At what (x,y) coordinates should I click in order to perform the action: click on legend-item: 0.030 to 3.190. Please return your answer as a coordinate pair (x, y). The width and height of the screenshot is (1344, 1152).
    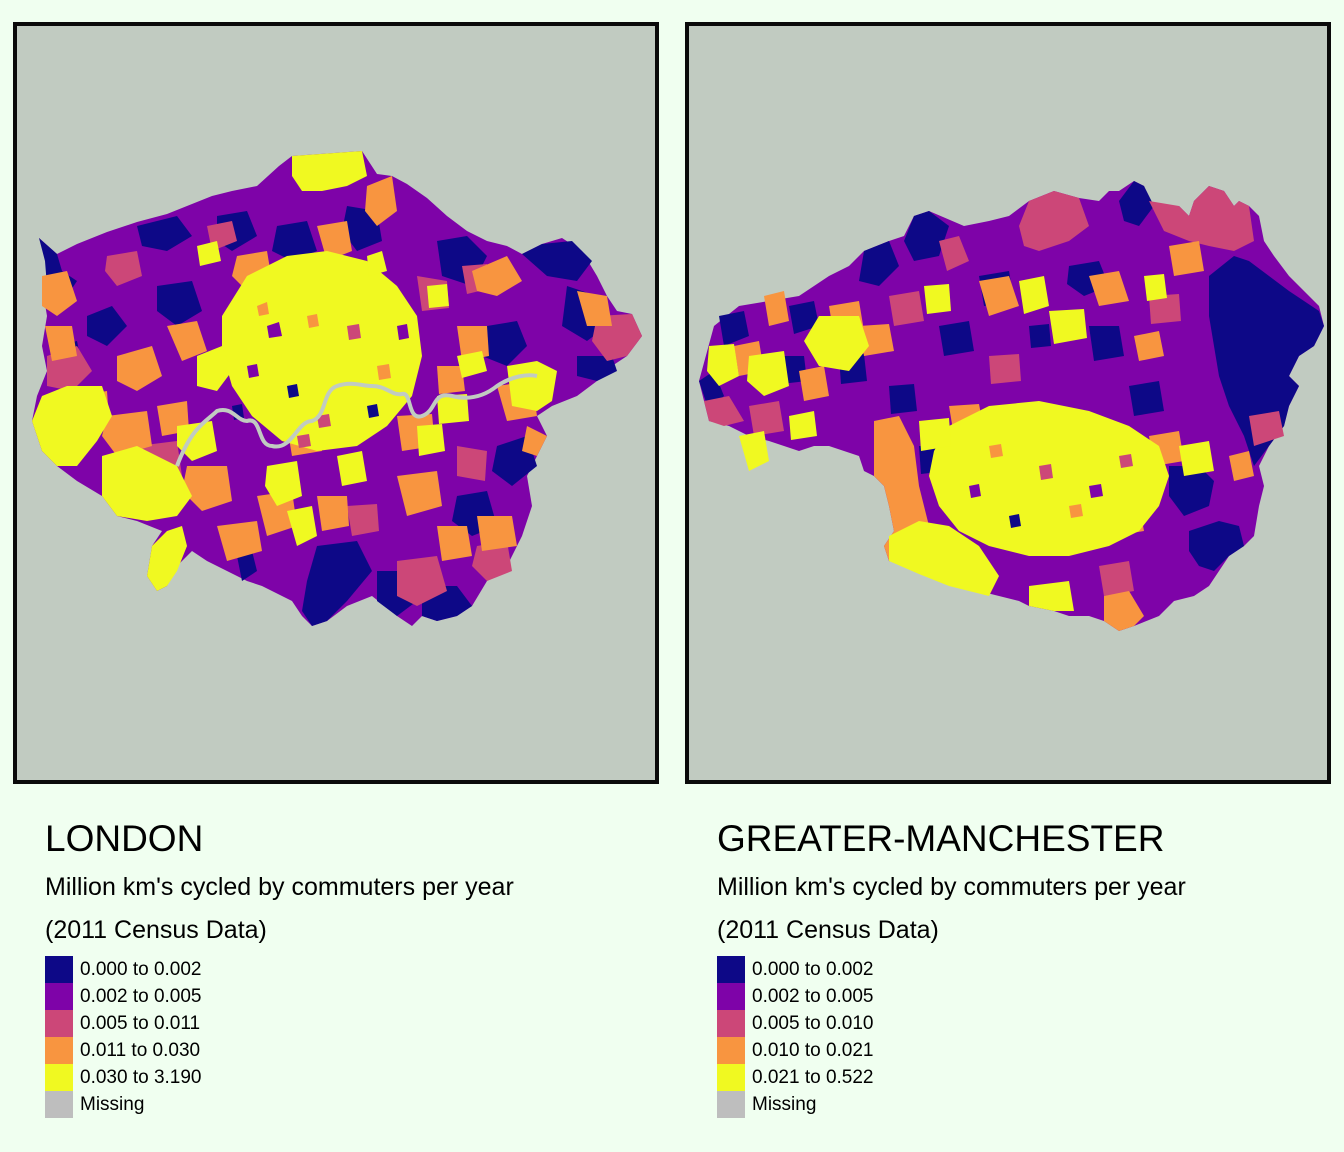
    Looking at the image, I should click on (123, 1077).